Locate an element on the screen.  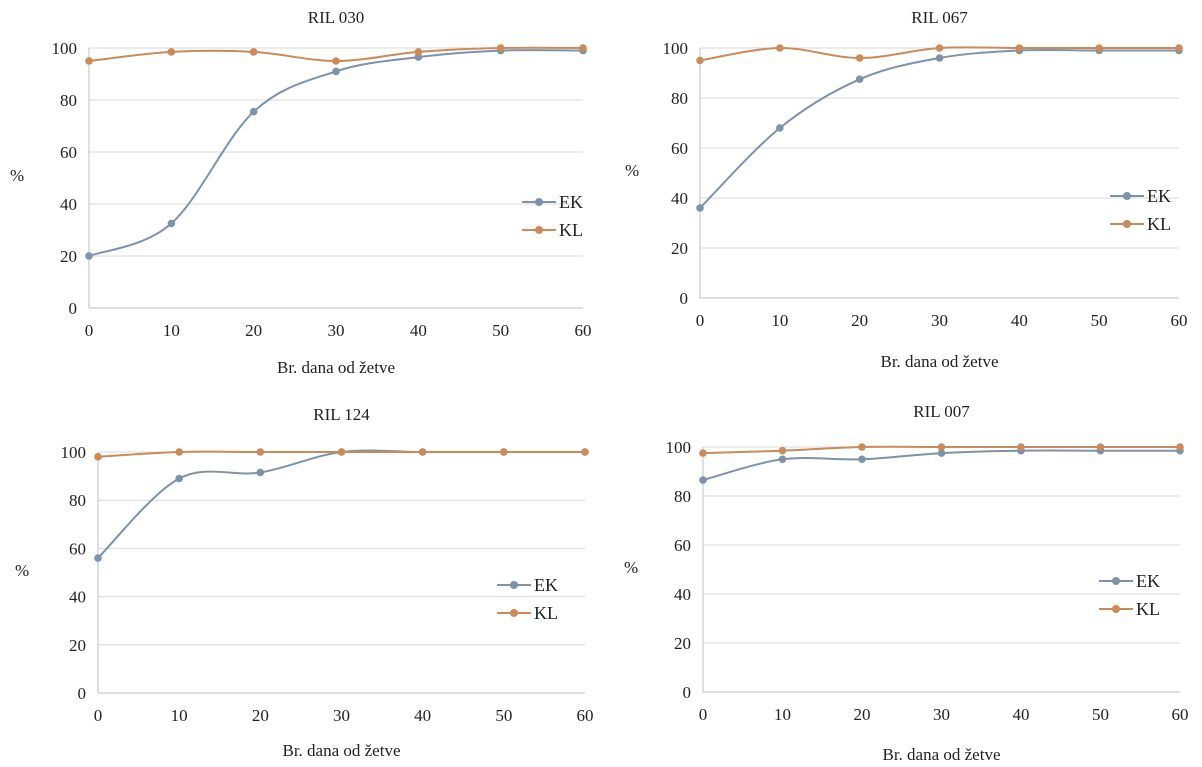
y-tick-label: 0 is located at coordinates (82, 693).